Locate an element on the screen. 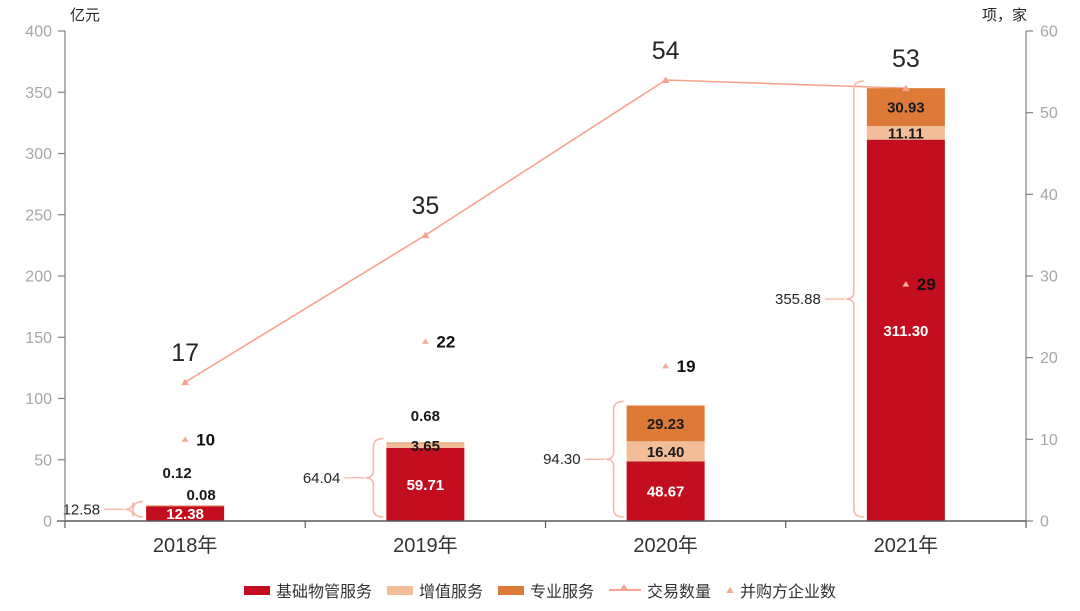 This screenshot has height=611, width=1080. bar-value-label: 30.93 is located at coordinates (906, 108).